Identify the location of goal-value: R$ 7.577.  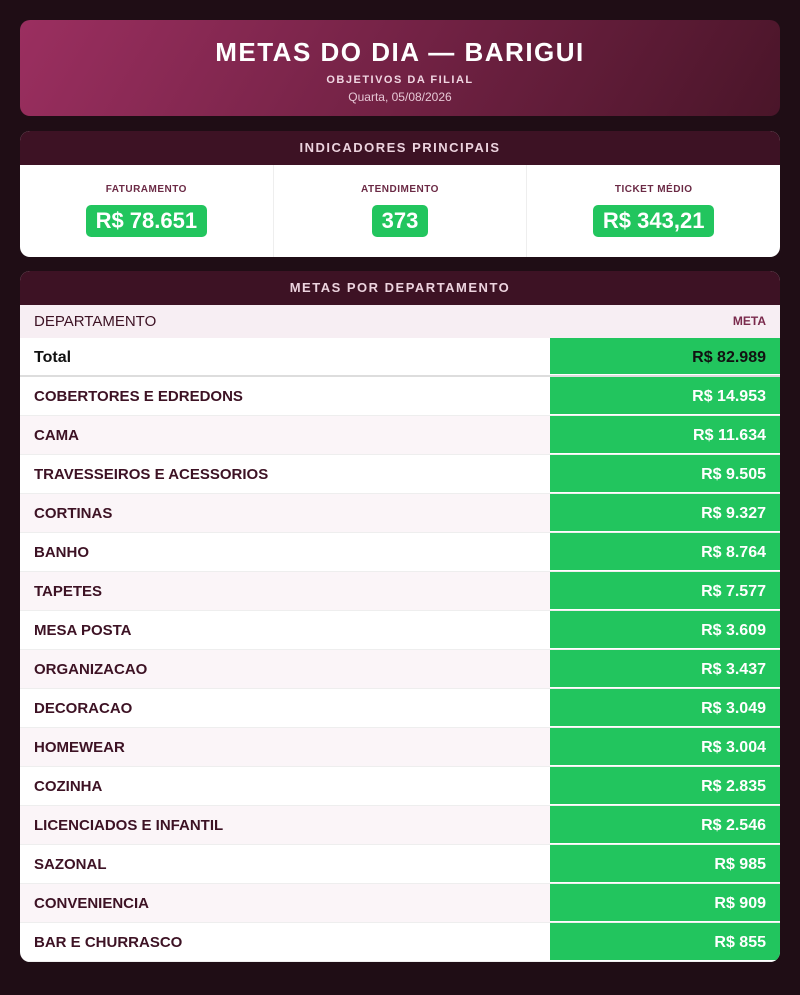
(665, 591).